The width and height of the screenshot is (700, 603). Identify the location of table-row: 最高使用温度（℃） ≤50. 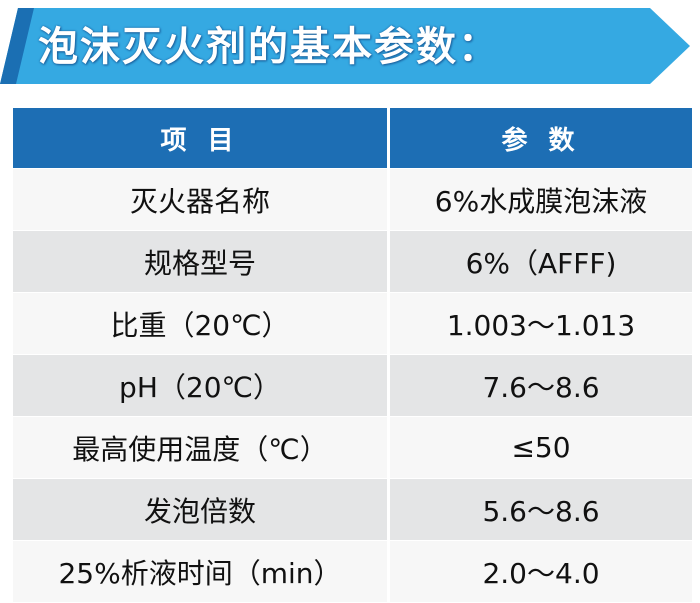
(352, 447).